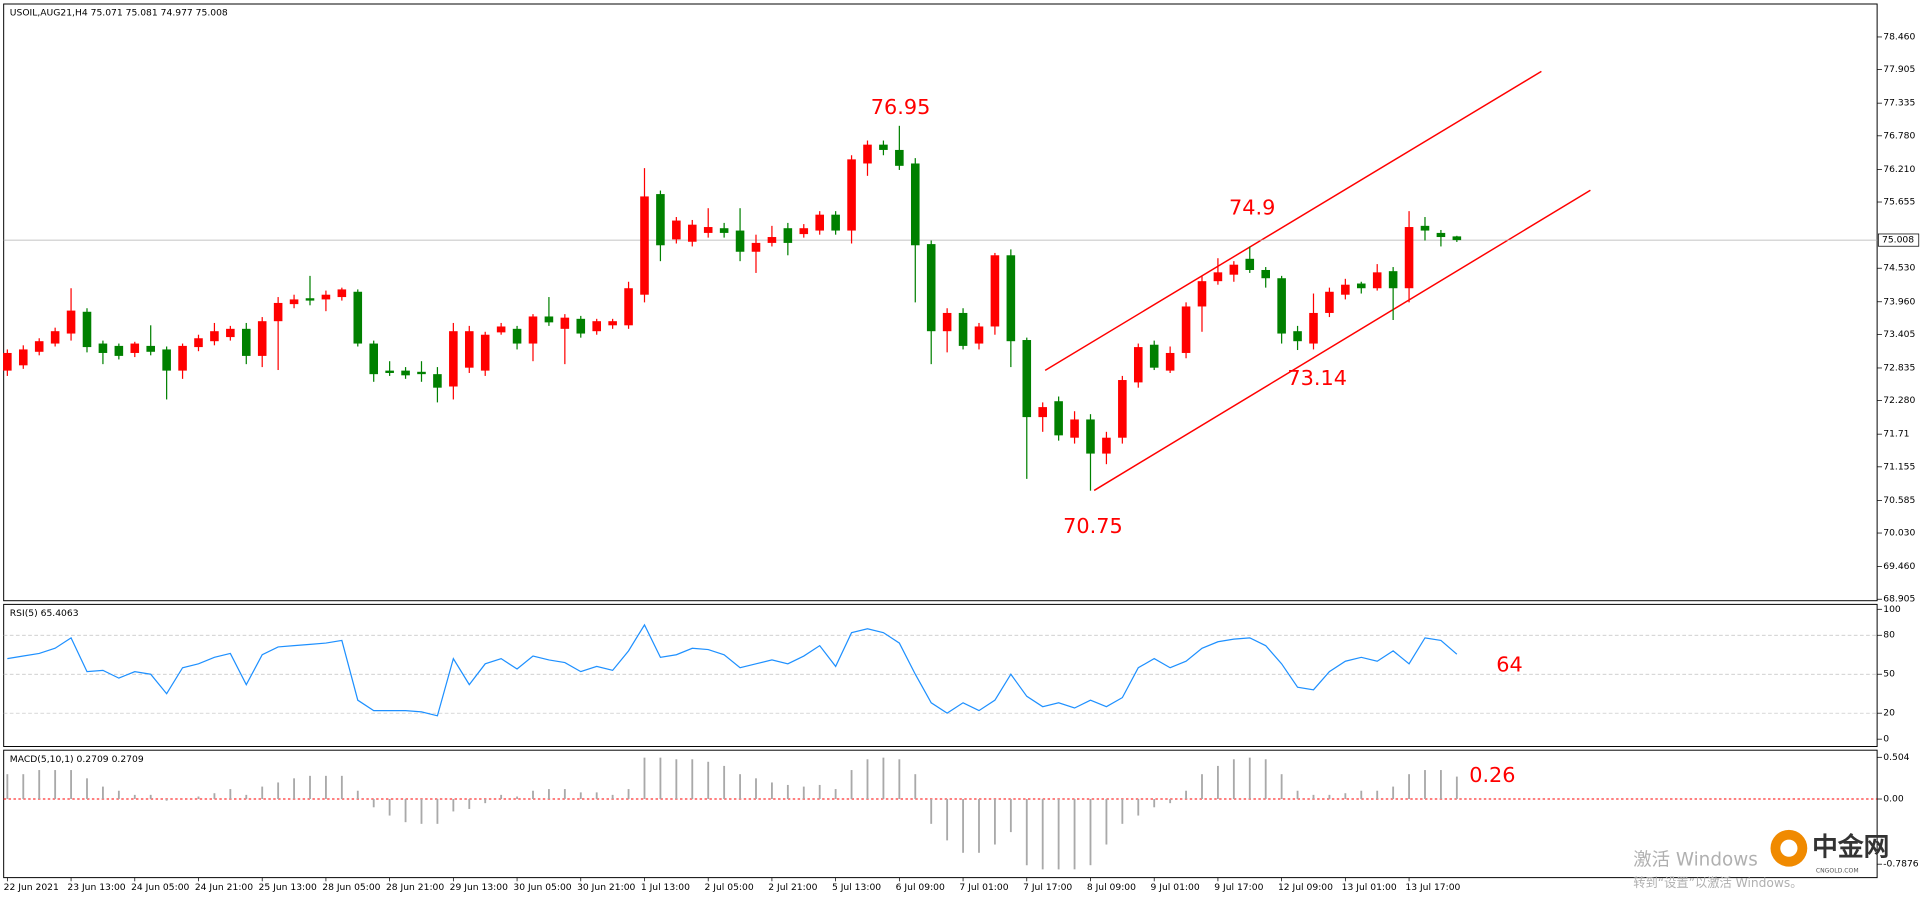 The height and width of the screenshot is (900, 1920). What do you see at coordinates (212, 12) in the screenshot?
I see `header-close: 75.008` at bounding box center [212, 12].